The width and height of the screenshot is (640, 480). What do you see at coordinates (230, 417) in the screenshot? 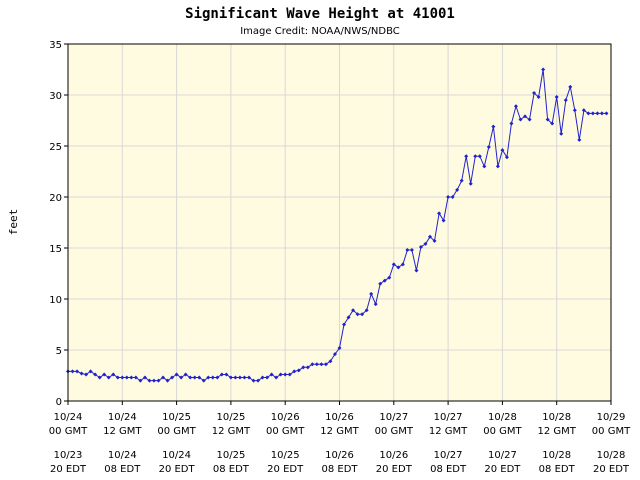
I see `x-tick-gmt-date: 10/25` at bounding box center [230, 417].